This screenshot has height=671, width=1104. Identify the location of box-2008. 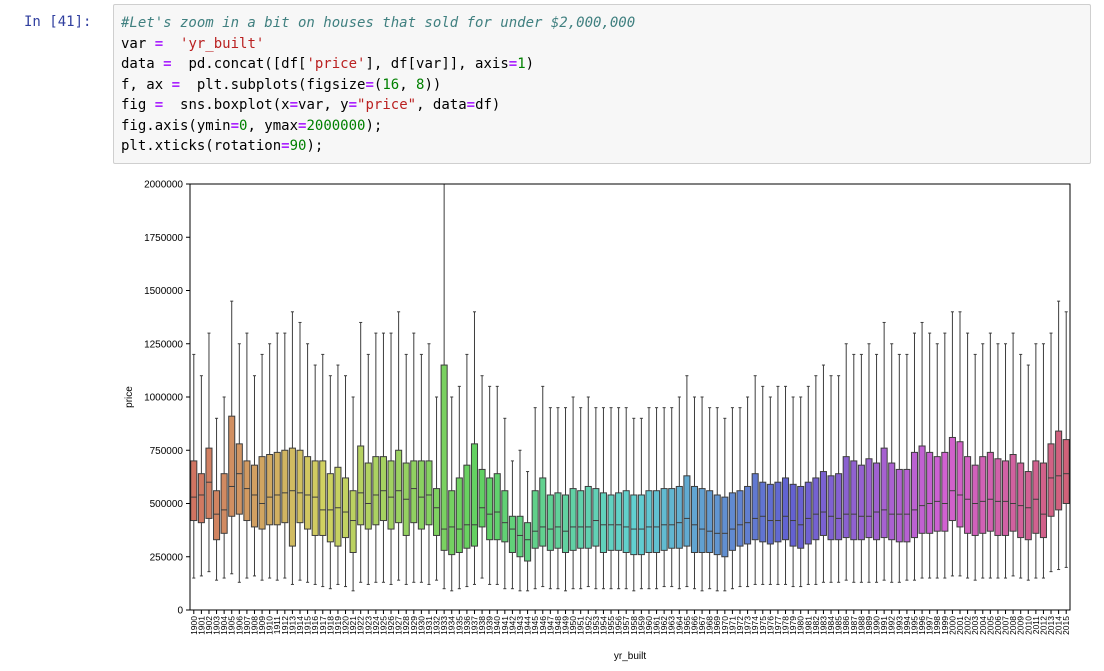
(1013, 493).